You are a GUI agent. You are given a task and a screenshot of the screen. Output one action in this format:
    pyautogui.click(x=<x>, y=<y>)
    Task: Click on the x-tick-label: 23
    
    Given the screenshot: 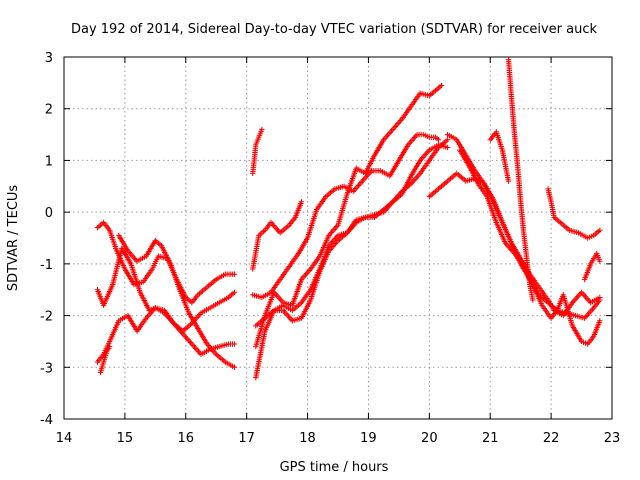 What is the action you would take?
    pyautogui.click(x=612, y=438)
    